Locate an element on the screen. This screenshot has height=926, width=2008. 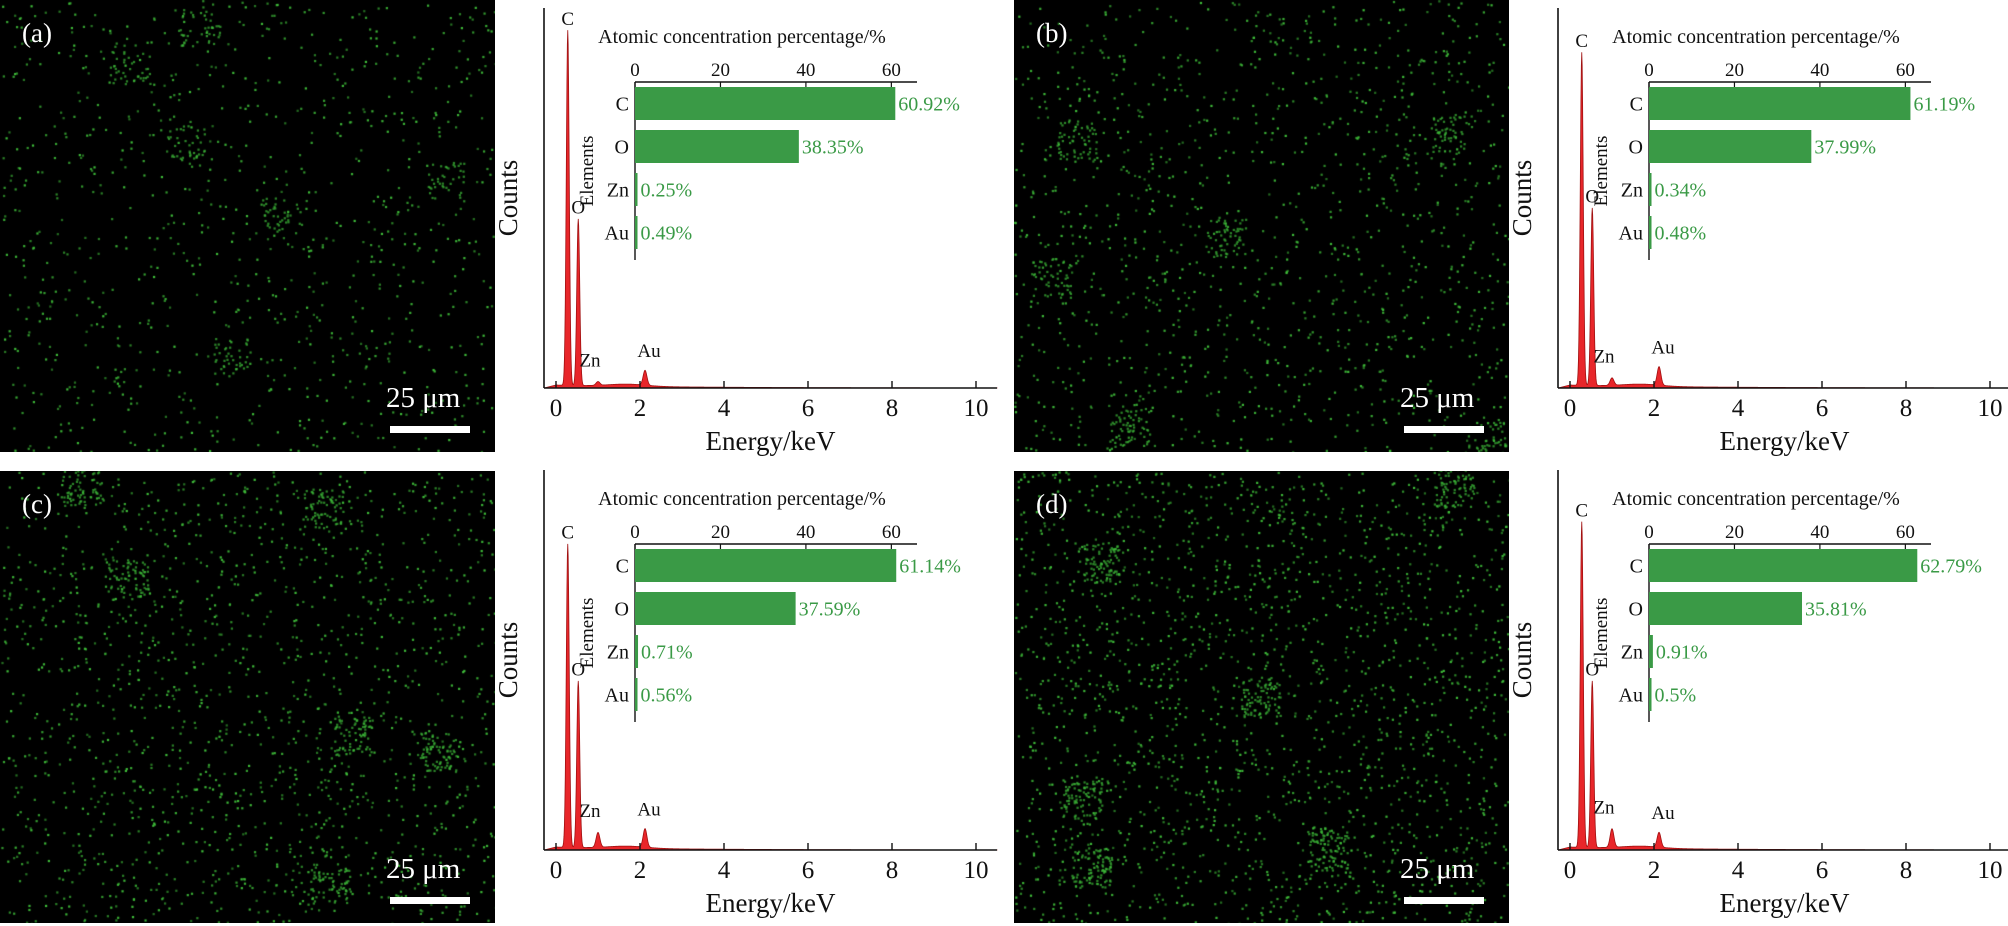
bar-category-zn-a: Zn is located at coordinates (618, 191).